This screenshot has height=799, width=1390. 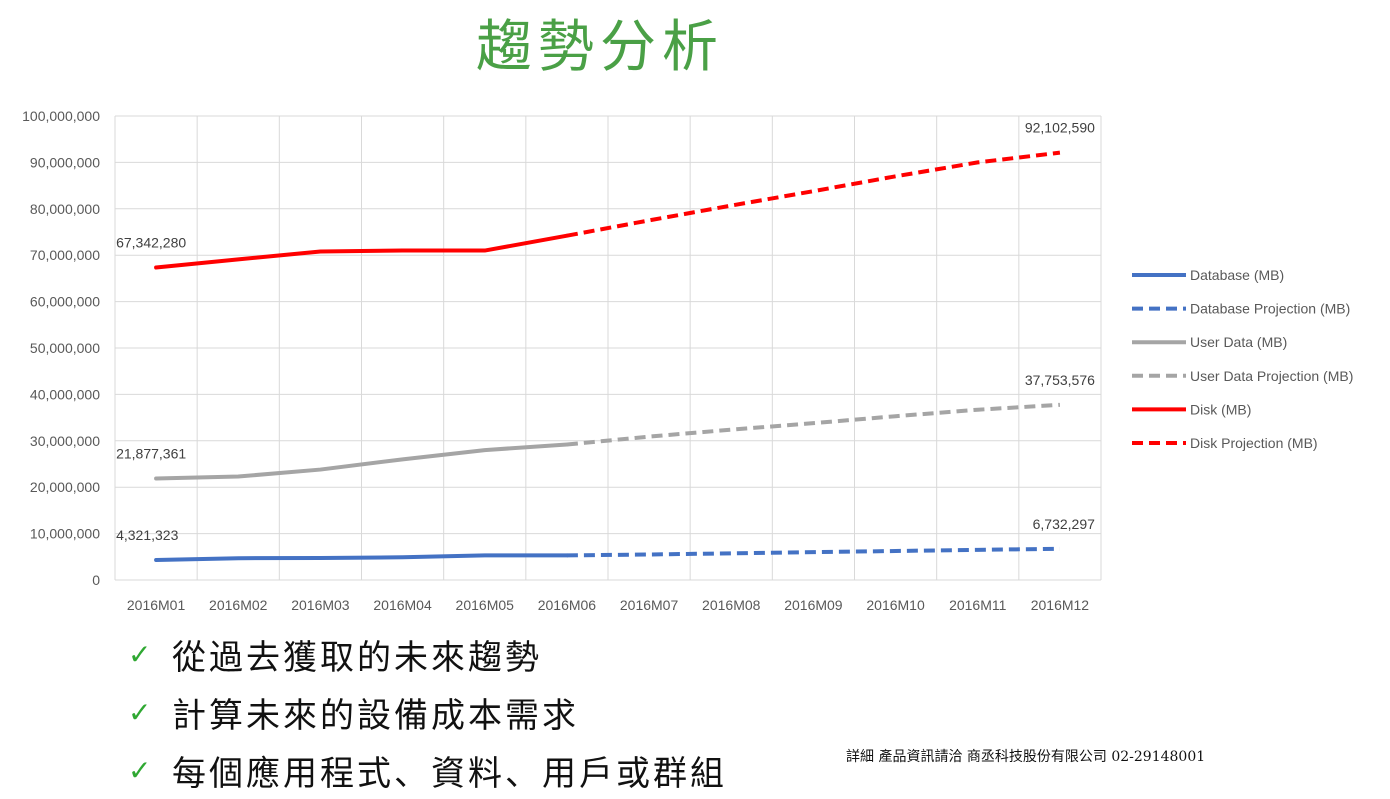 I want to click on page-title: 趨勢分析, so click(x=600, y=47).